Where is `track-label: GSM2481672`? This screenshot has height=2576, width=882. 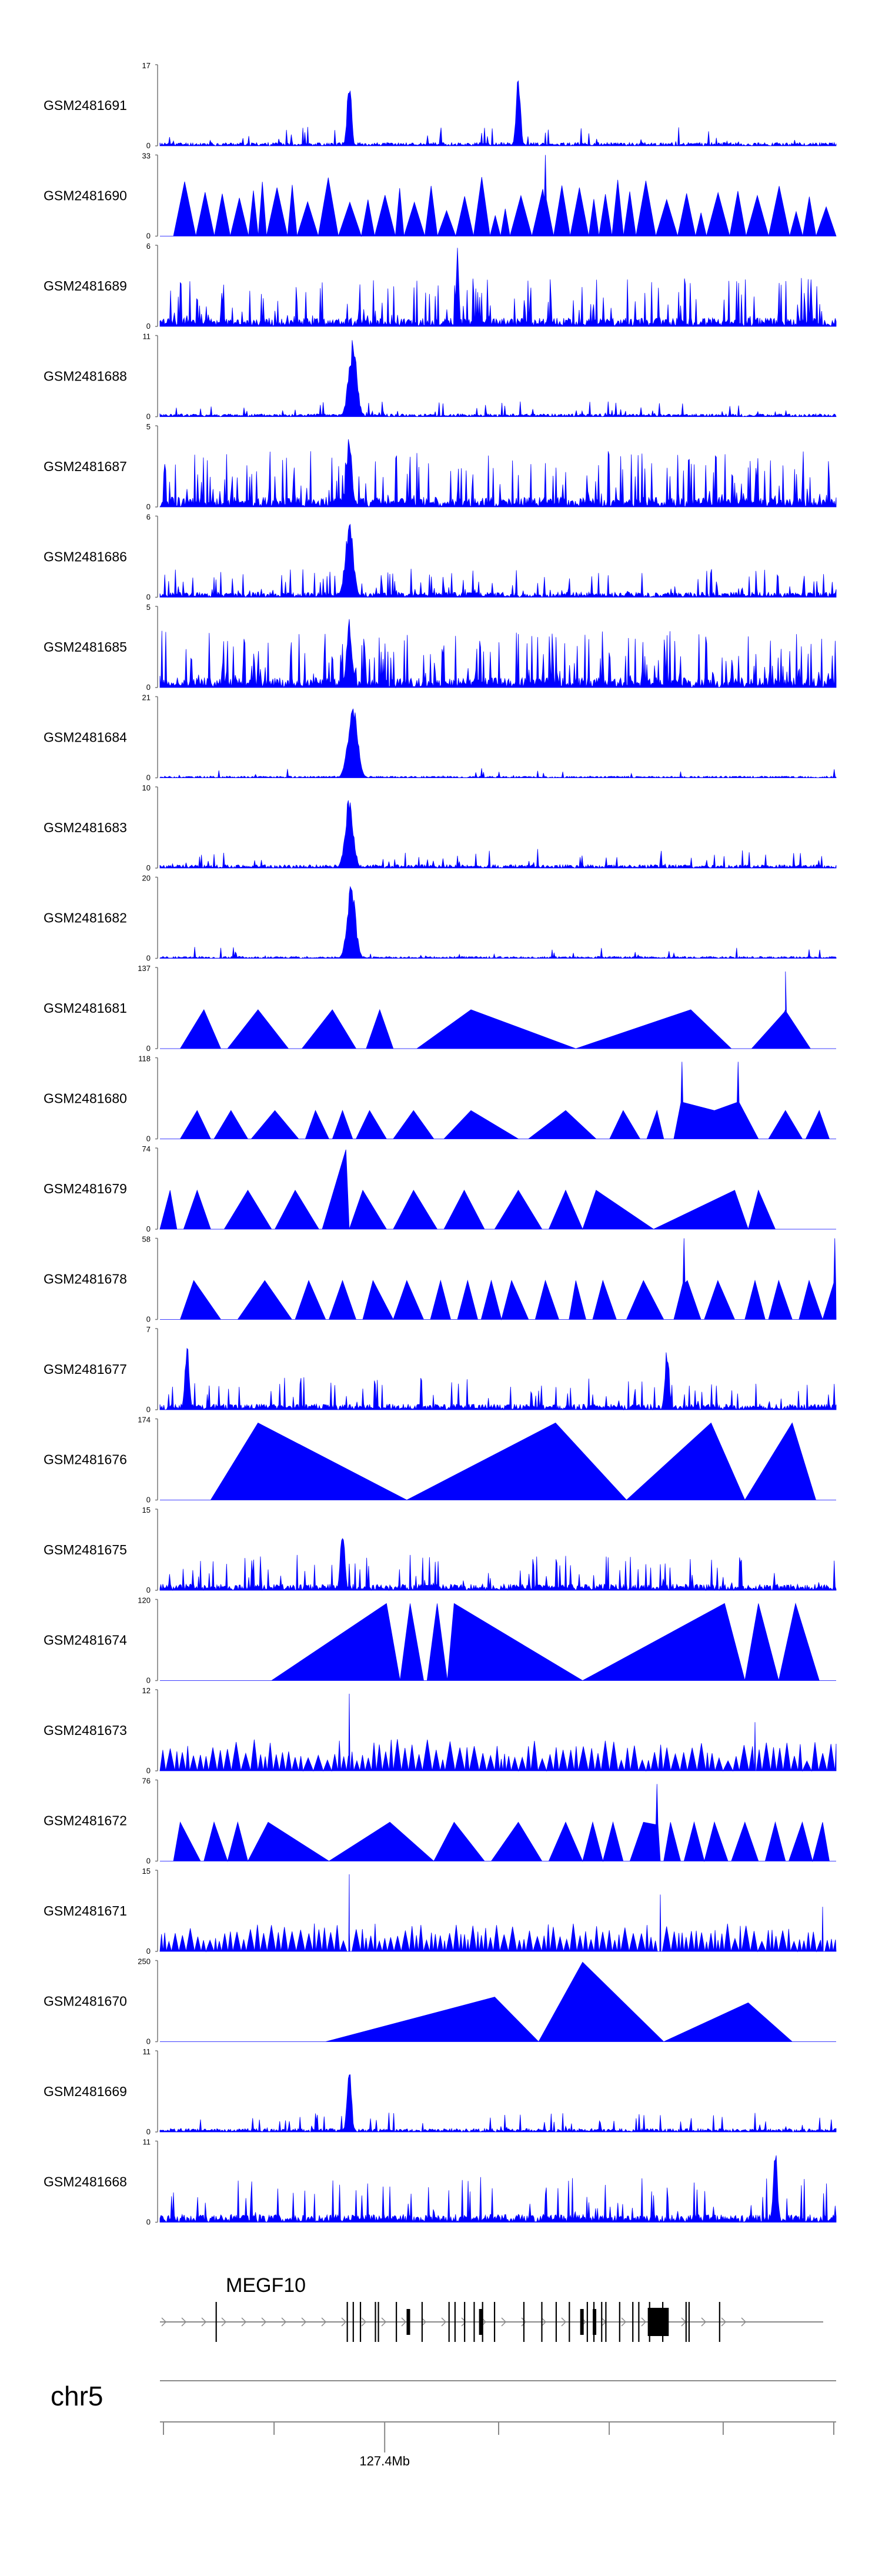 track-label: GSM2481672 is located at coordinates (85, 1820).